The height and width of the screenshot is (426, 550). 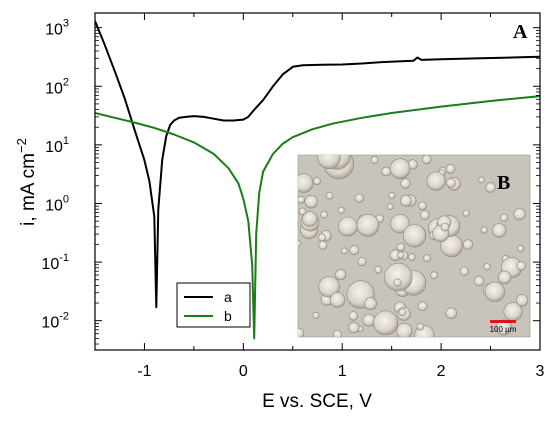 What do you see at coordinates (57, 145) in the screenshot?
I see `y-tick-label: 10¹` at bounding box center [57, 145].